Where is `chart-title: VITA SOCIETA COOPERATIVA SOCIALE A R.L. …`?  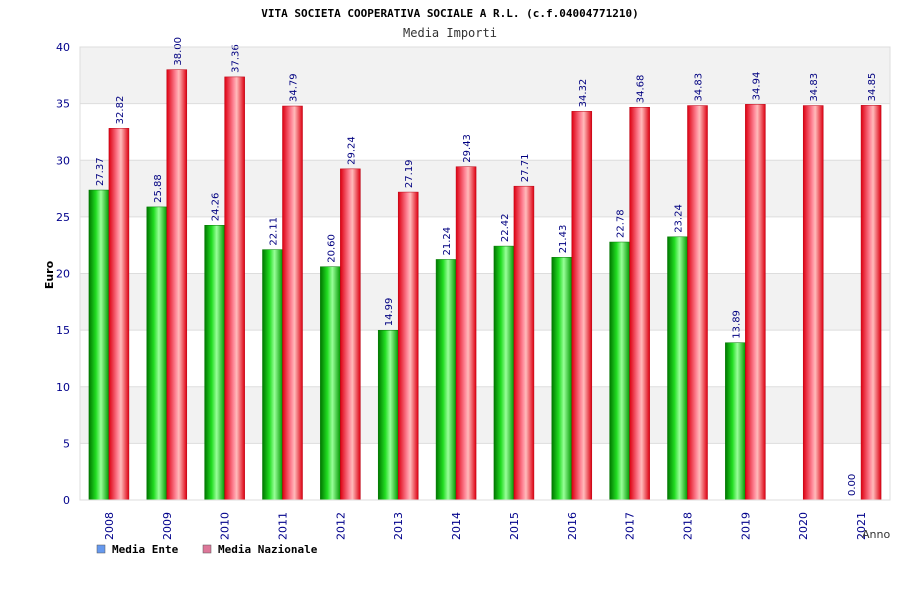
chart-title: VITA SOCIETA COOPERATIVA SOCIALE A R.L. … is located at coordinates (450, 13).